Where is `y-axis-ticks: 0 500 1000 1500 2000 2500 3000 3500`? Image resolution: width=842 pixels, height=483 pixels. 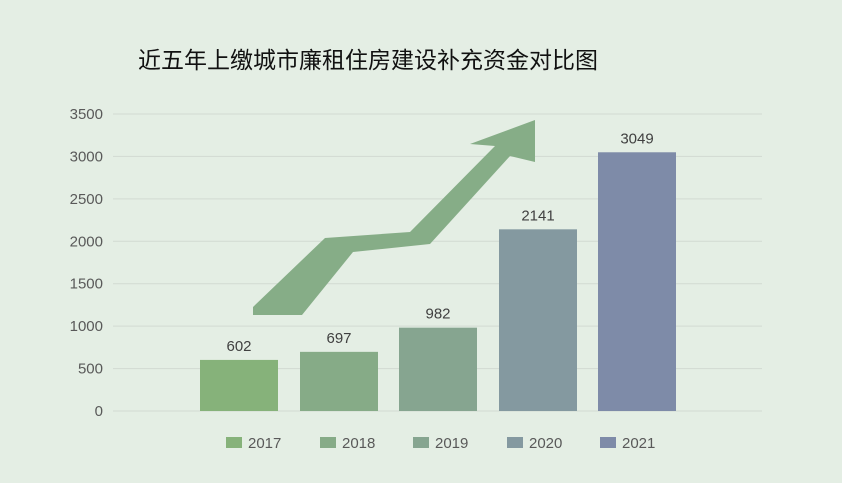 y-axis-ticks: 0 500 1000 1500 2000 2500 3000 3500 is located at coordinates (86, 263).